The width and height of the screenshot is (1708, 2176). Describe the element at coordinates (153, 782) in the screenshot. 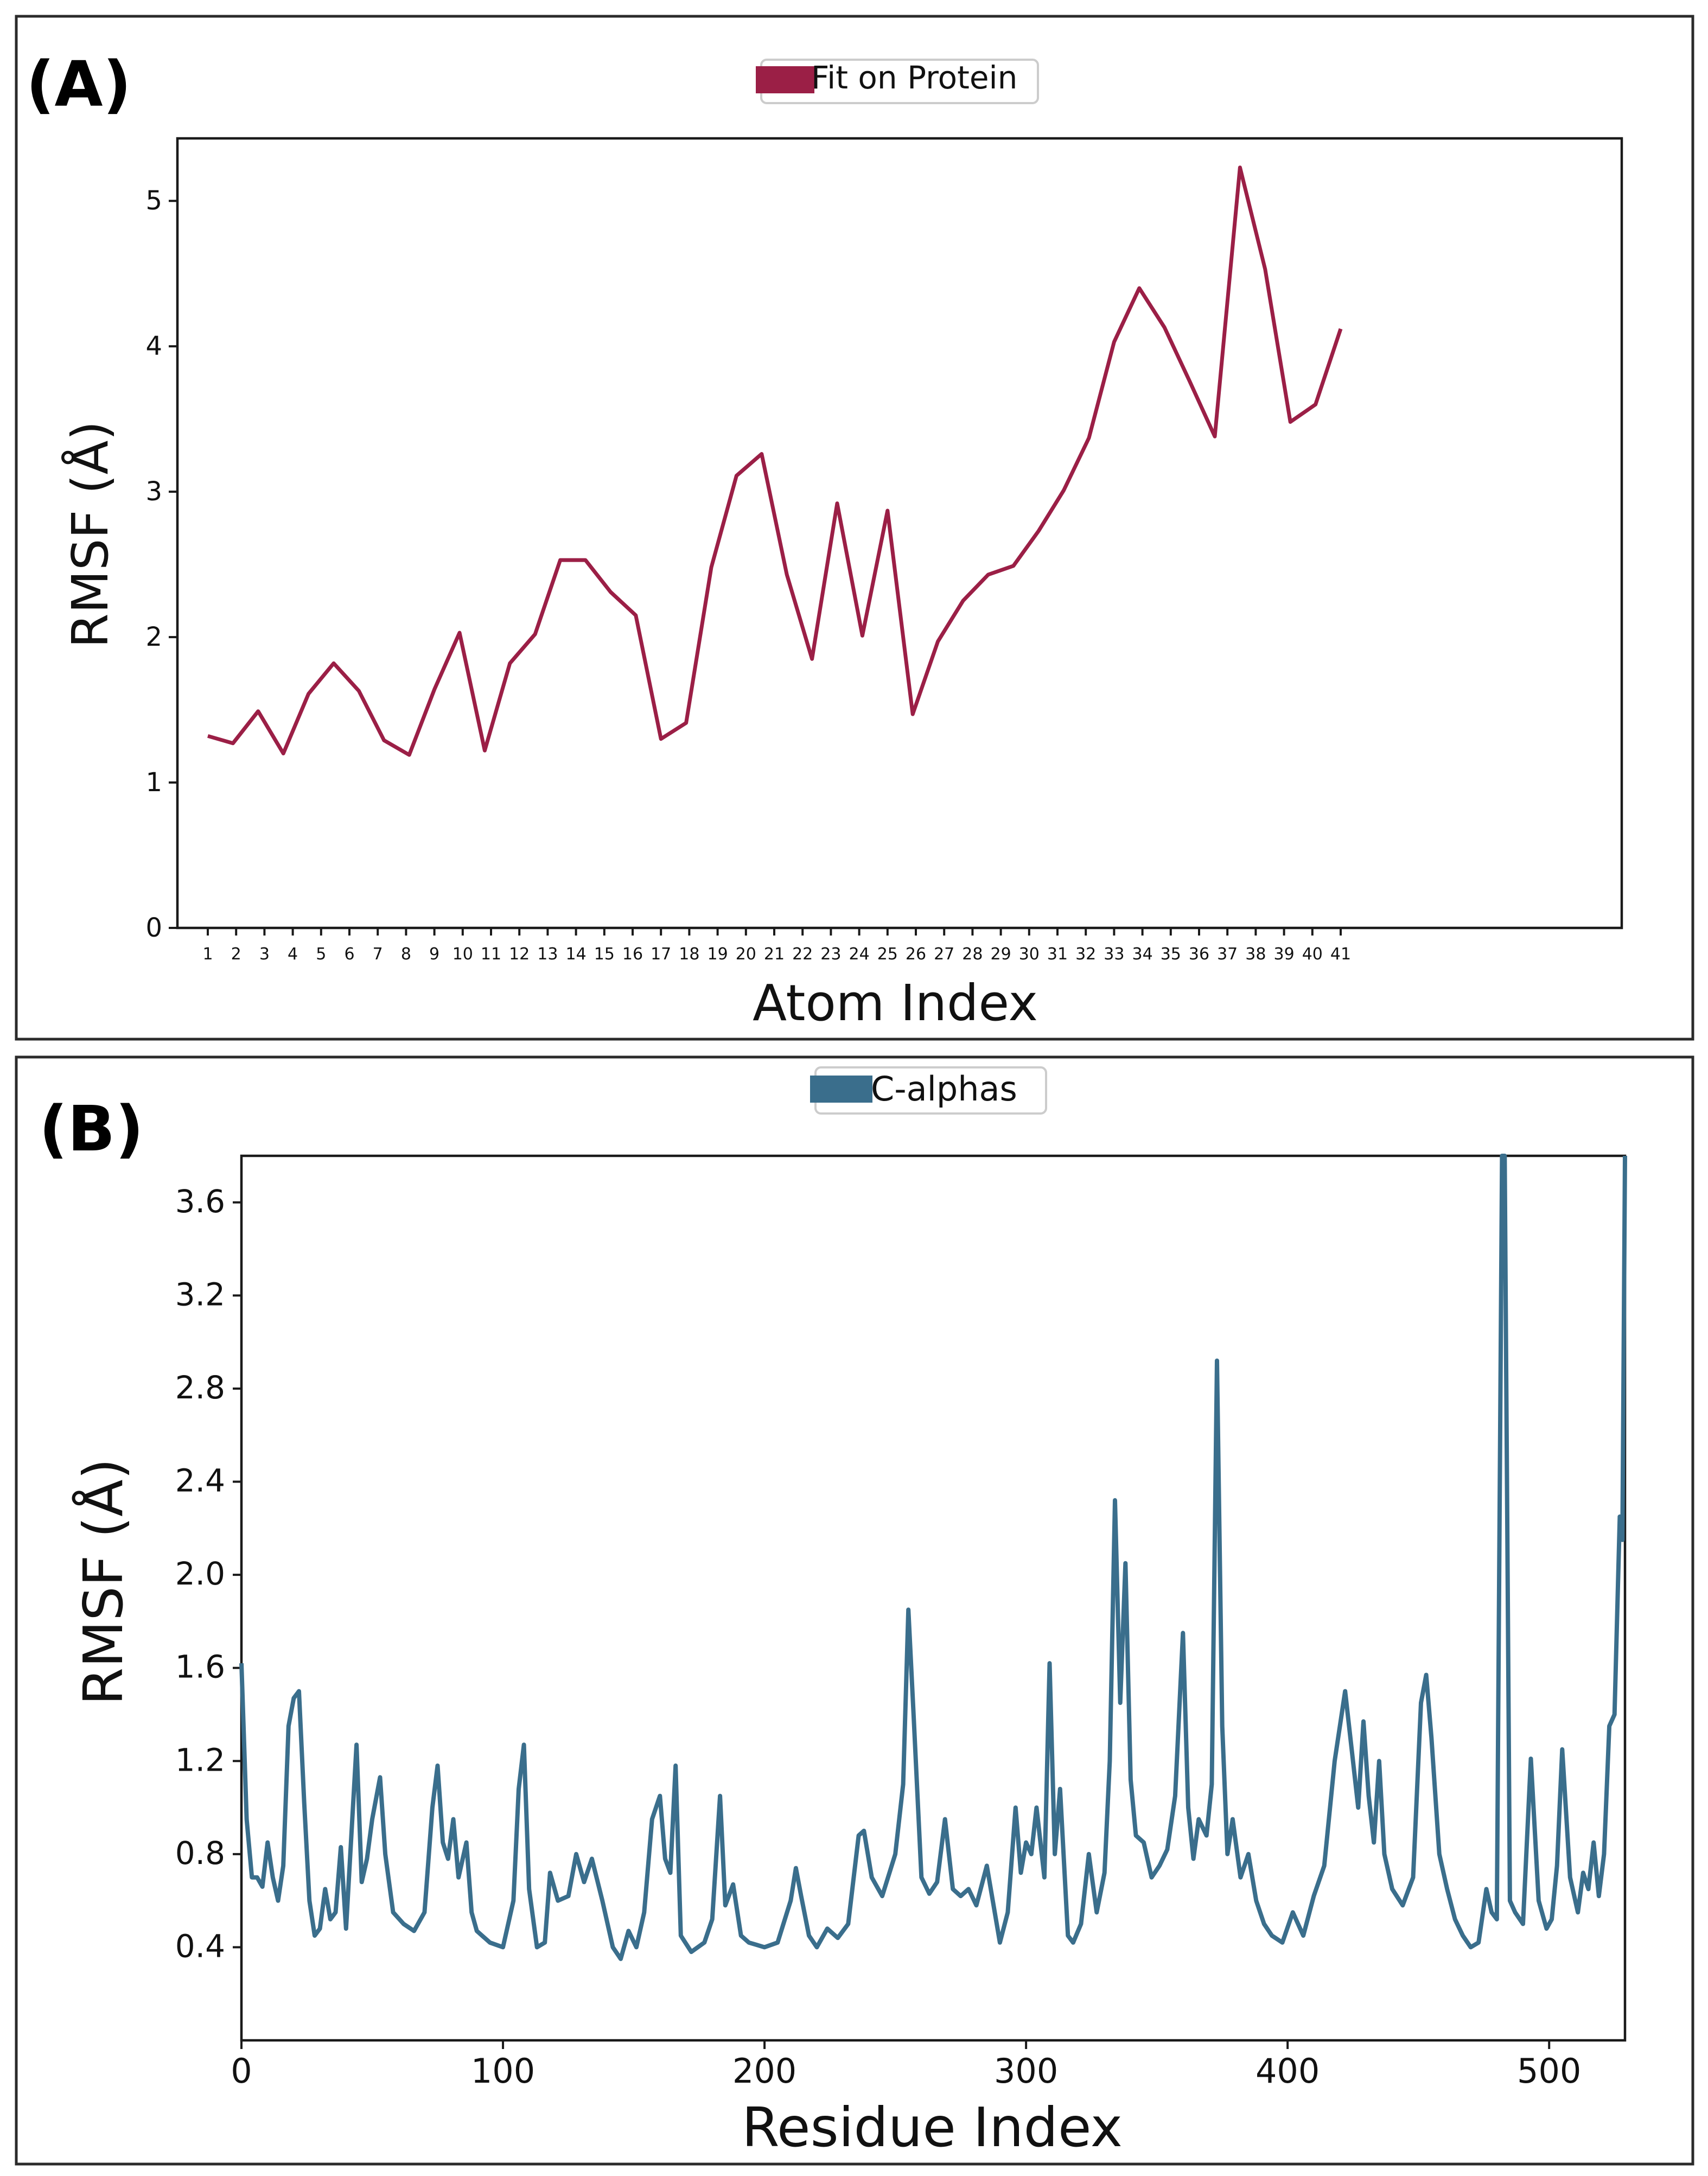

I see `chart-a-ytick-label: 1` at that location.